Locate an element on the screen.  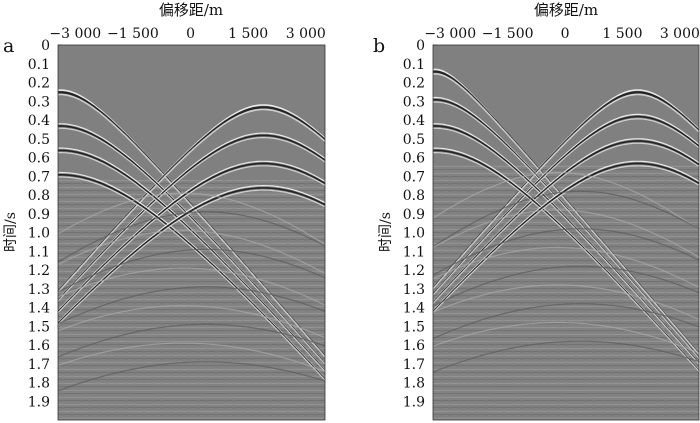
panel-a-ylabel: 时间/s is located at coordinates (11, 232).